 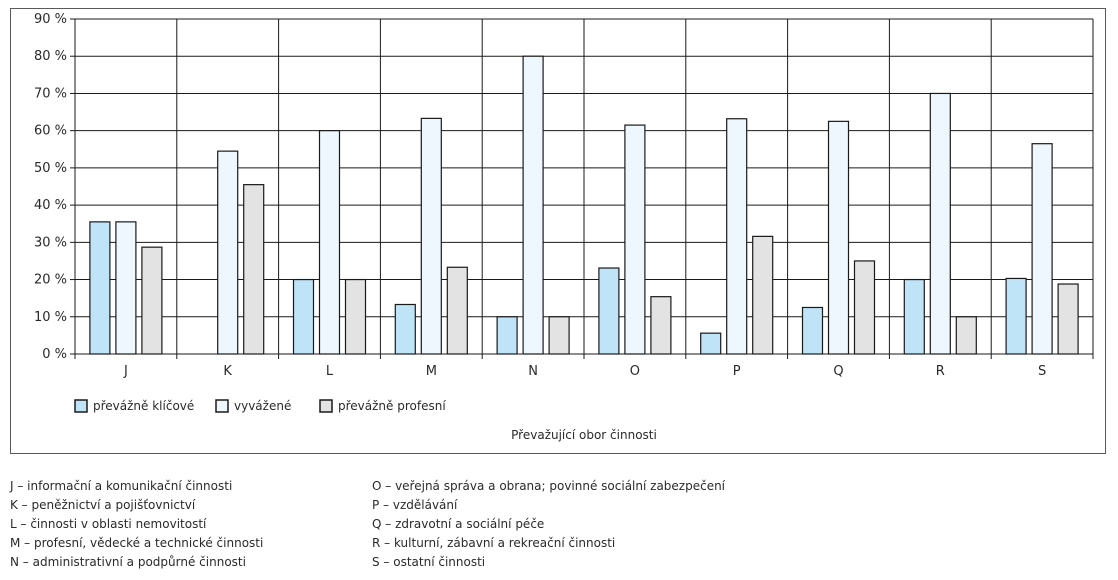 I want to click on legend-label-3: převážně profesní, so click(x=392, y=406).